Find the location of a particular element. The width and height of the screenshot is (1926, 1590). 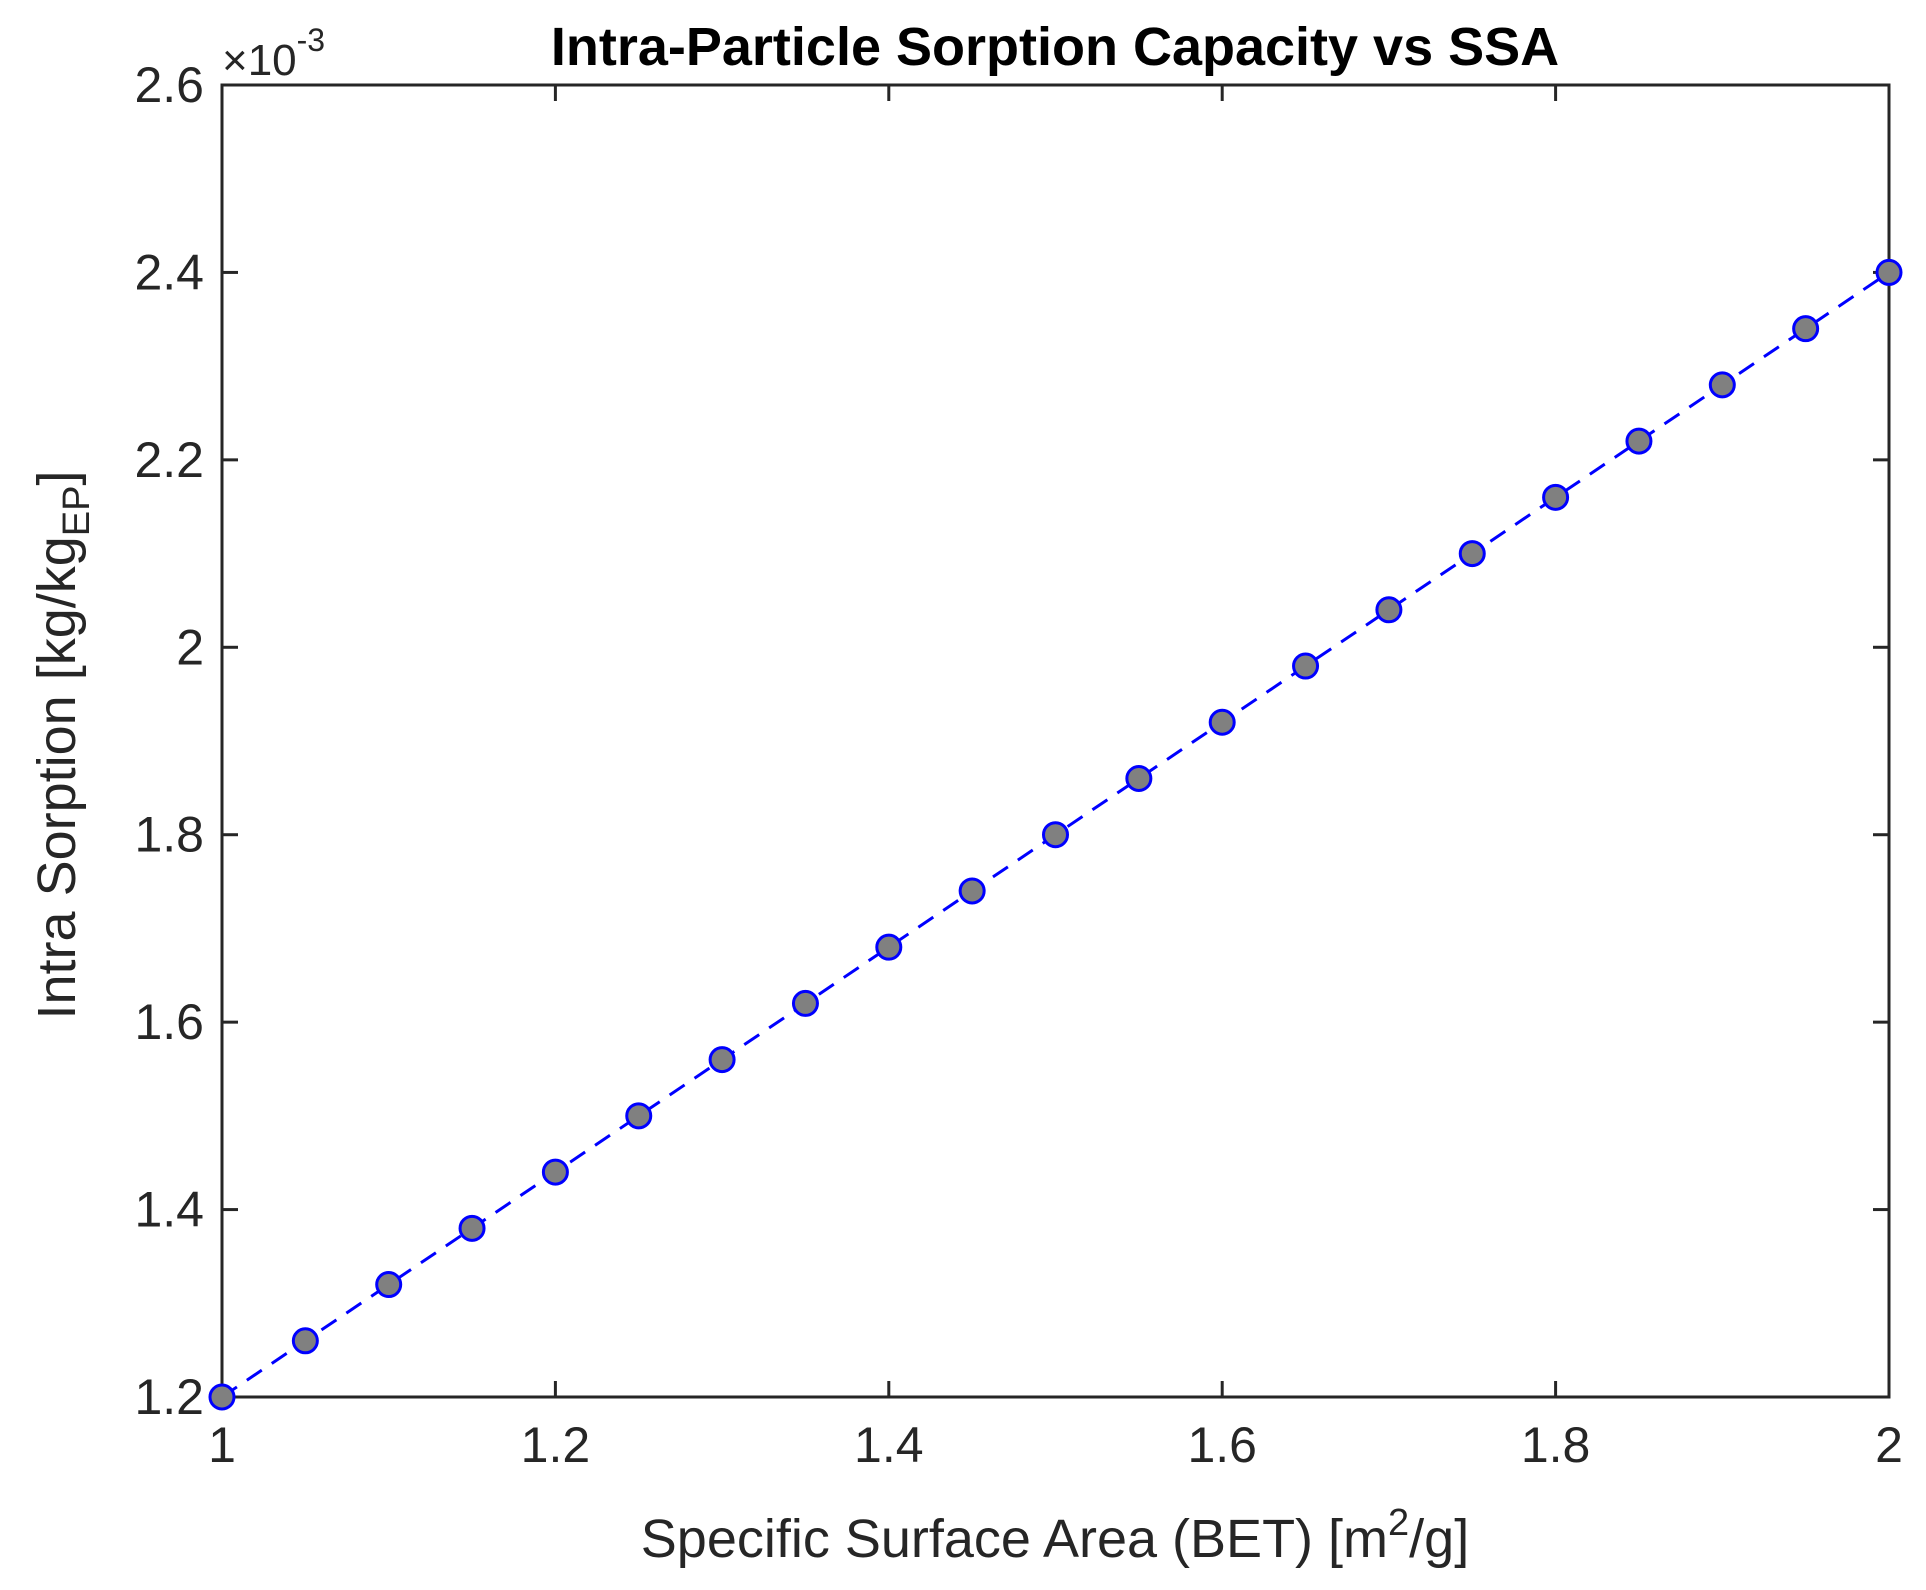

y-axis-exponent: ×10⁻³ is located at coordinates (273, 53).